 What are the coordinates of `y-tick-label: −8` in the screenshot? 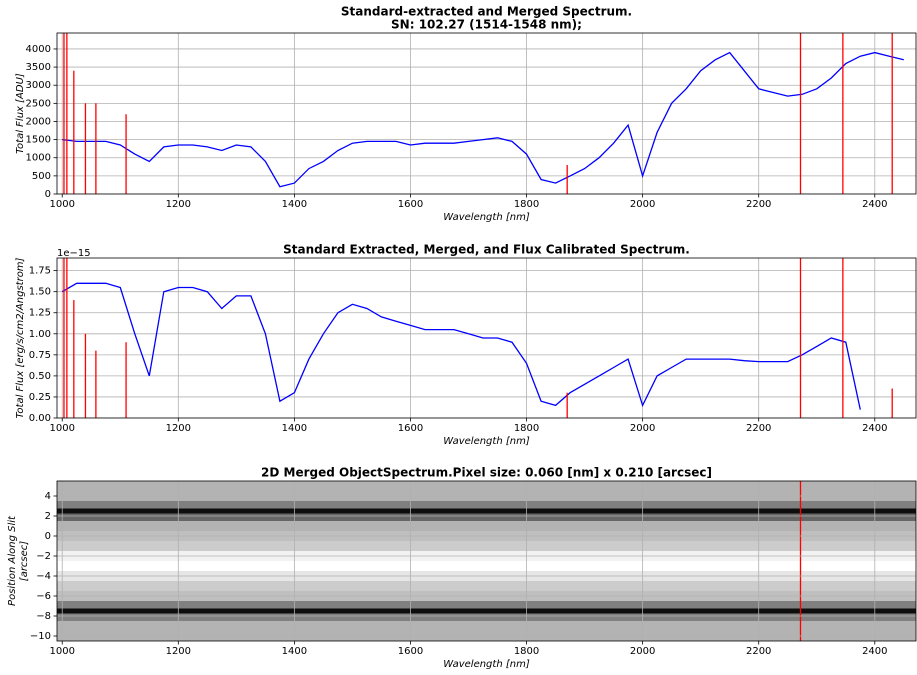 It's located at (43, 616).